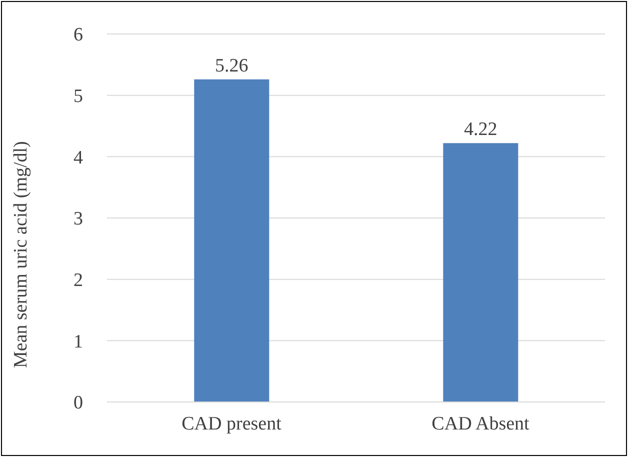  I want to click on y-tick-label: 1, so click(78, 341).